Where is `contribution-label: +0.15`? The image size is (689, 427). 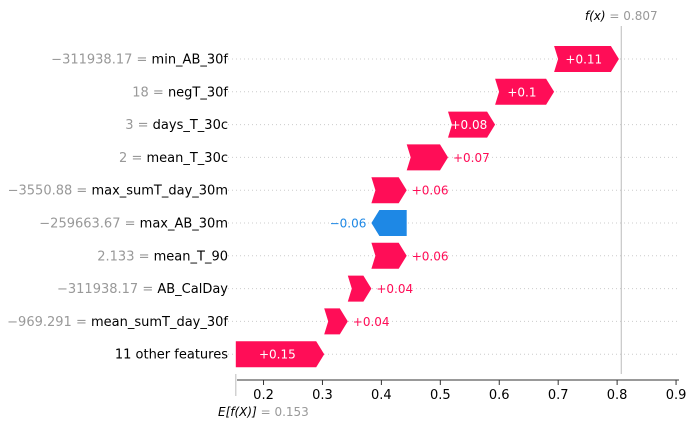 contribution-label: +0.15 is located at coordinates (277, 355).